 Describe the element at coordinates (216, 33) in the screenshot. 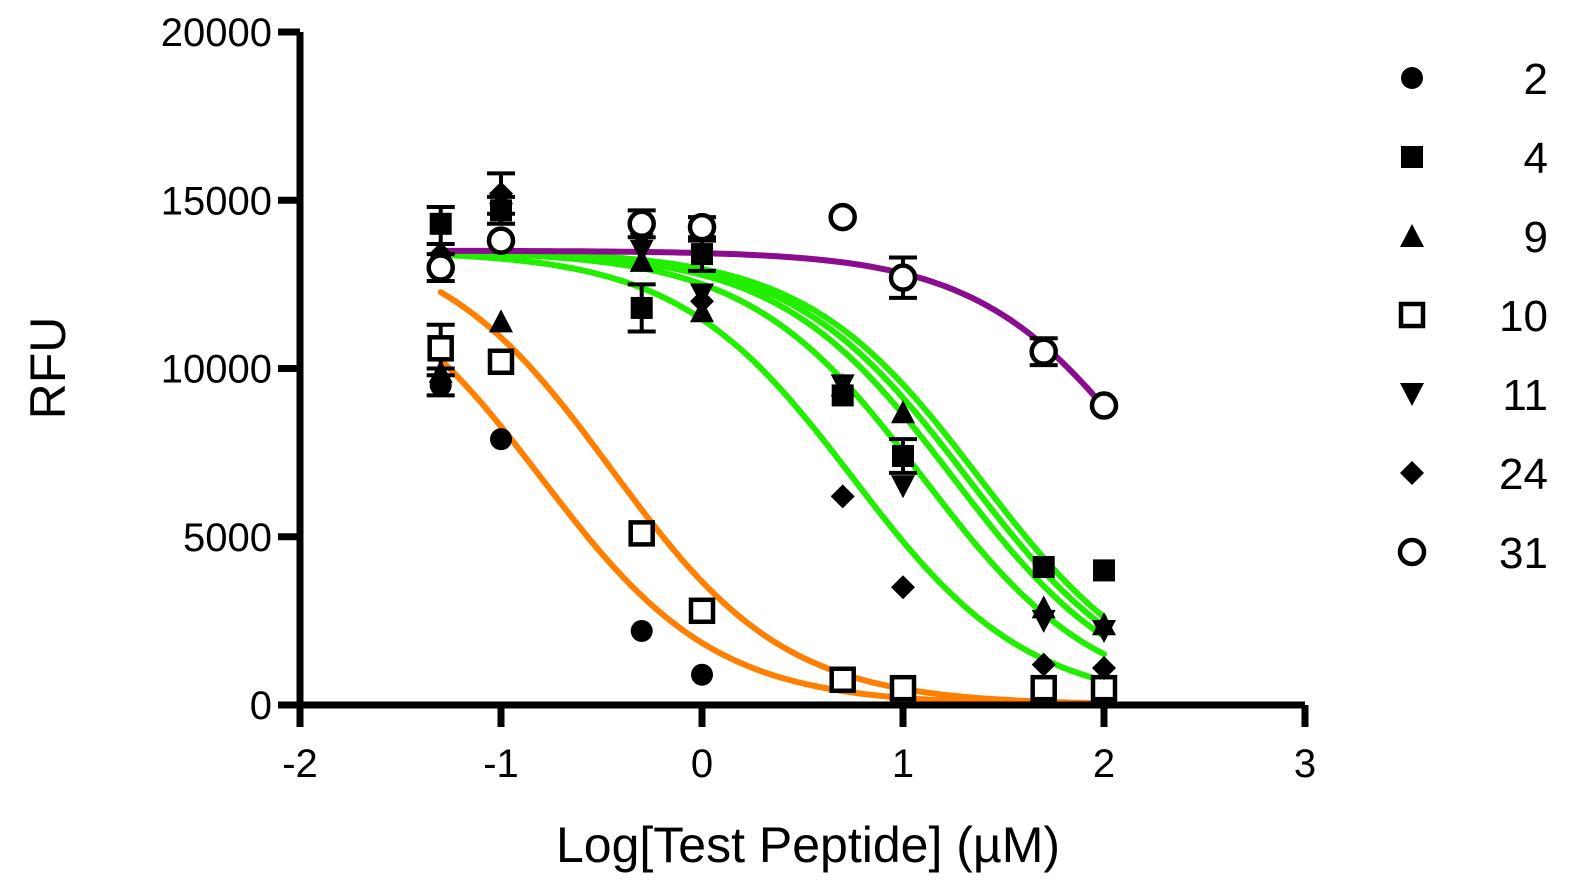

I see `y-tick-label-4: 20000` at that location.